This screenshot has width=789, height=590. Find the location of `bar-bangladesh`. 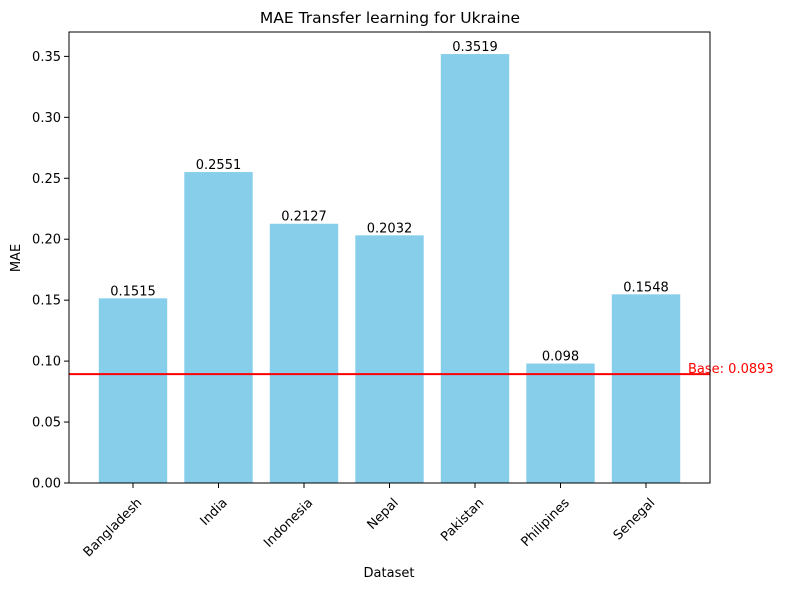

bar-bangladesh is located at coordinates (133, 390).